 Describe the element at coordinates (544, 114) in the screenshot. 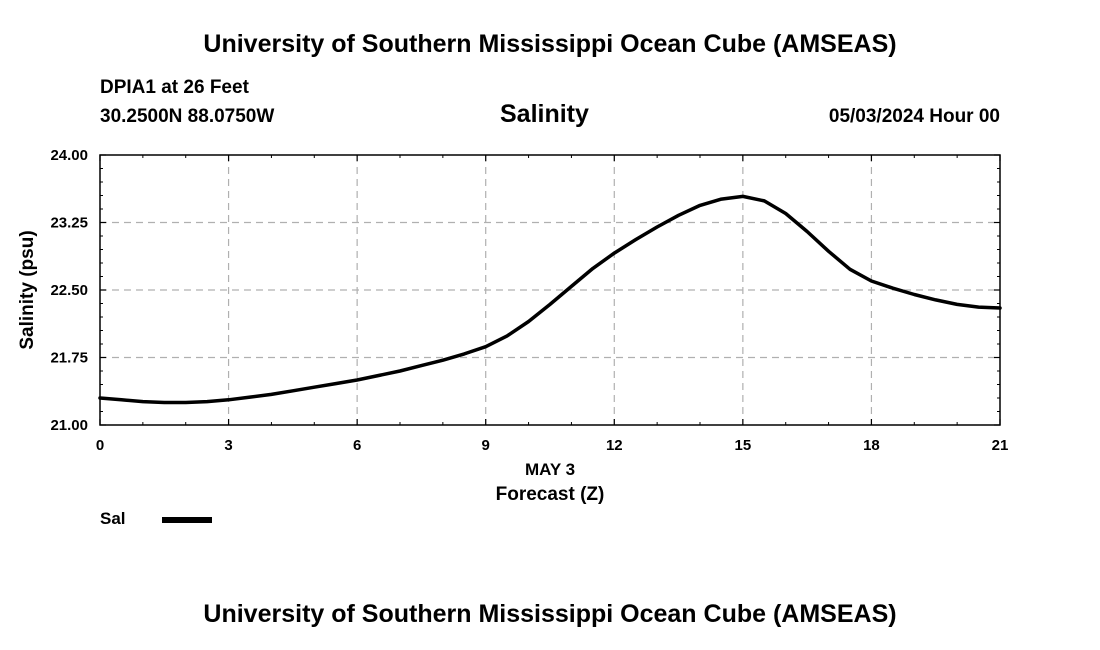

I see `variable-title: Salinity` at that location.